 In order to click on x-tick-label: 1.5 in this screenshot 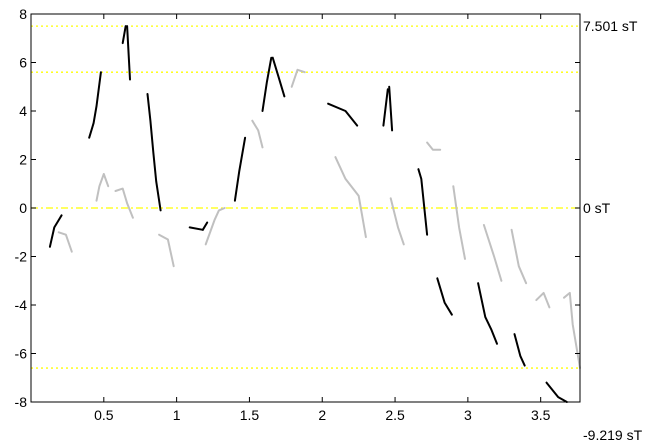, I will do `click(250, 415)`.